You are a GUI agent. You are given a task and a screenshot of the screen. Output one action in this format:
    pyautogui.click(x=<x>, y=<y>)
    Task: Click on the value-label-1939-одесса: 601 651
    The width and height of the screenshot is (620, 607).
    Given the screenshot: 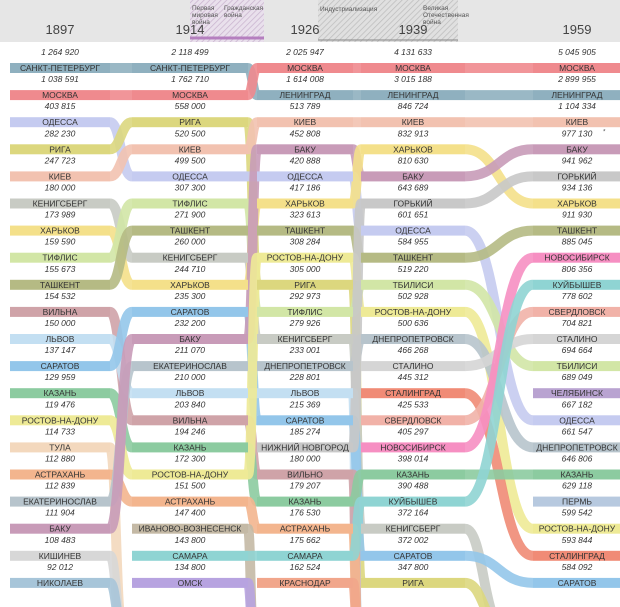 What is the action you would take?
    pyautogui.click(x=413, y=215)
    